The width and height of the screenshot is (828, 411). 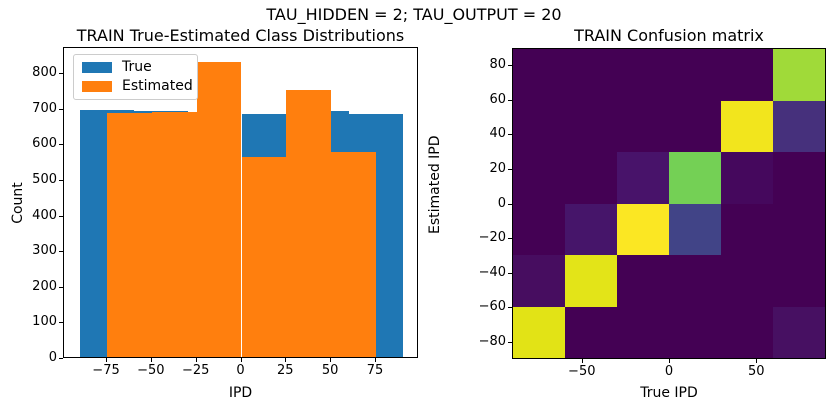 I want to click on histogram-x-tick-label: 75, so click(x=375, y=370).